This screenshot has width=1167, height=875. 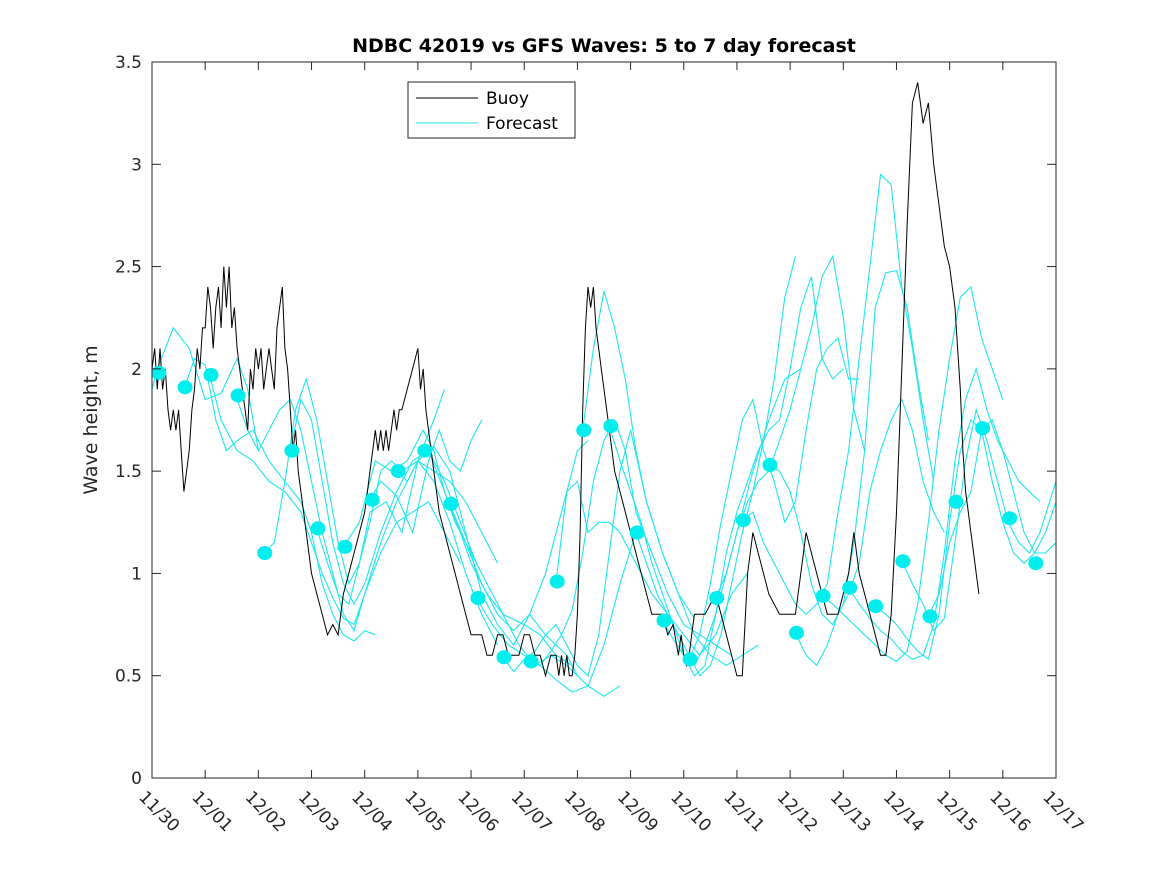 What do you see at coordinates (136, 370) in the screenshot?
I see `y-tick-label: 2` at bounding box center [136, 370].